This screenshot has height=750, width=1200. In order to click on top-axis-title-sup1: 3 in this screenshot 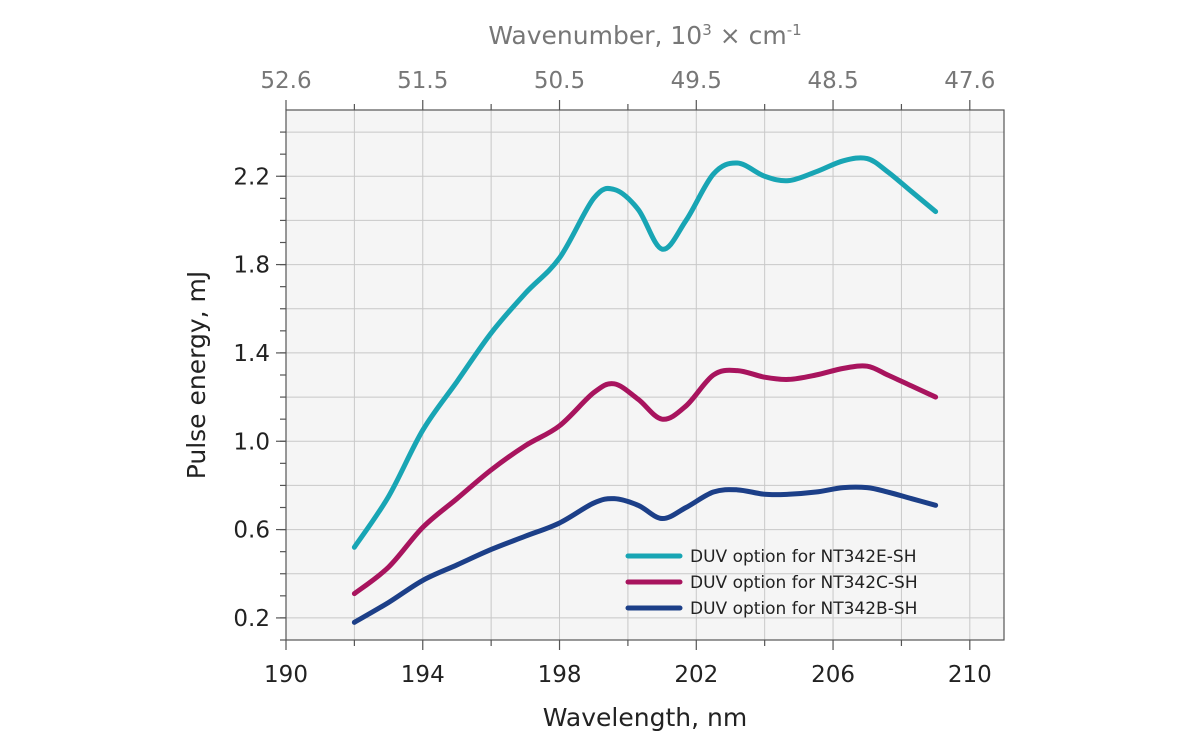, I will do `click(707, 30)`.